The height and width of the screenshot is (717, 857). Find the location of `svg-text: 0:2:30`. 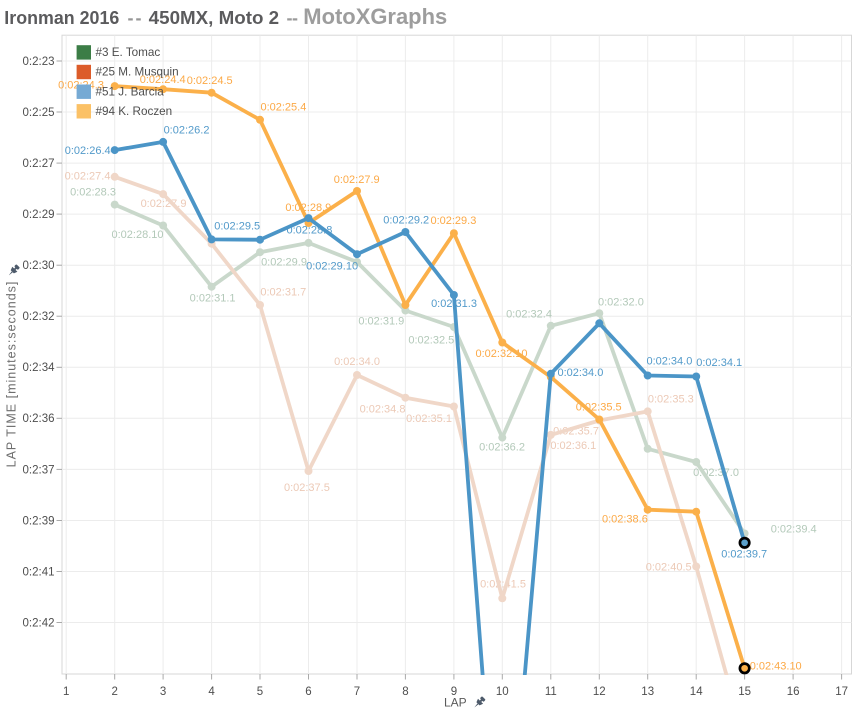

svg-text: 0:2:30 is located at coordinates (39, 266).